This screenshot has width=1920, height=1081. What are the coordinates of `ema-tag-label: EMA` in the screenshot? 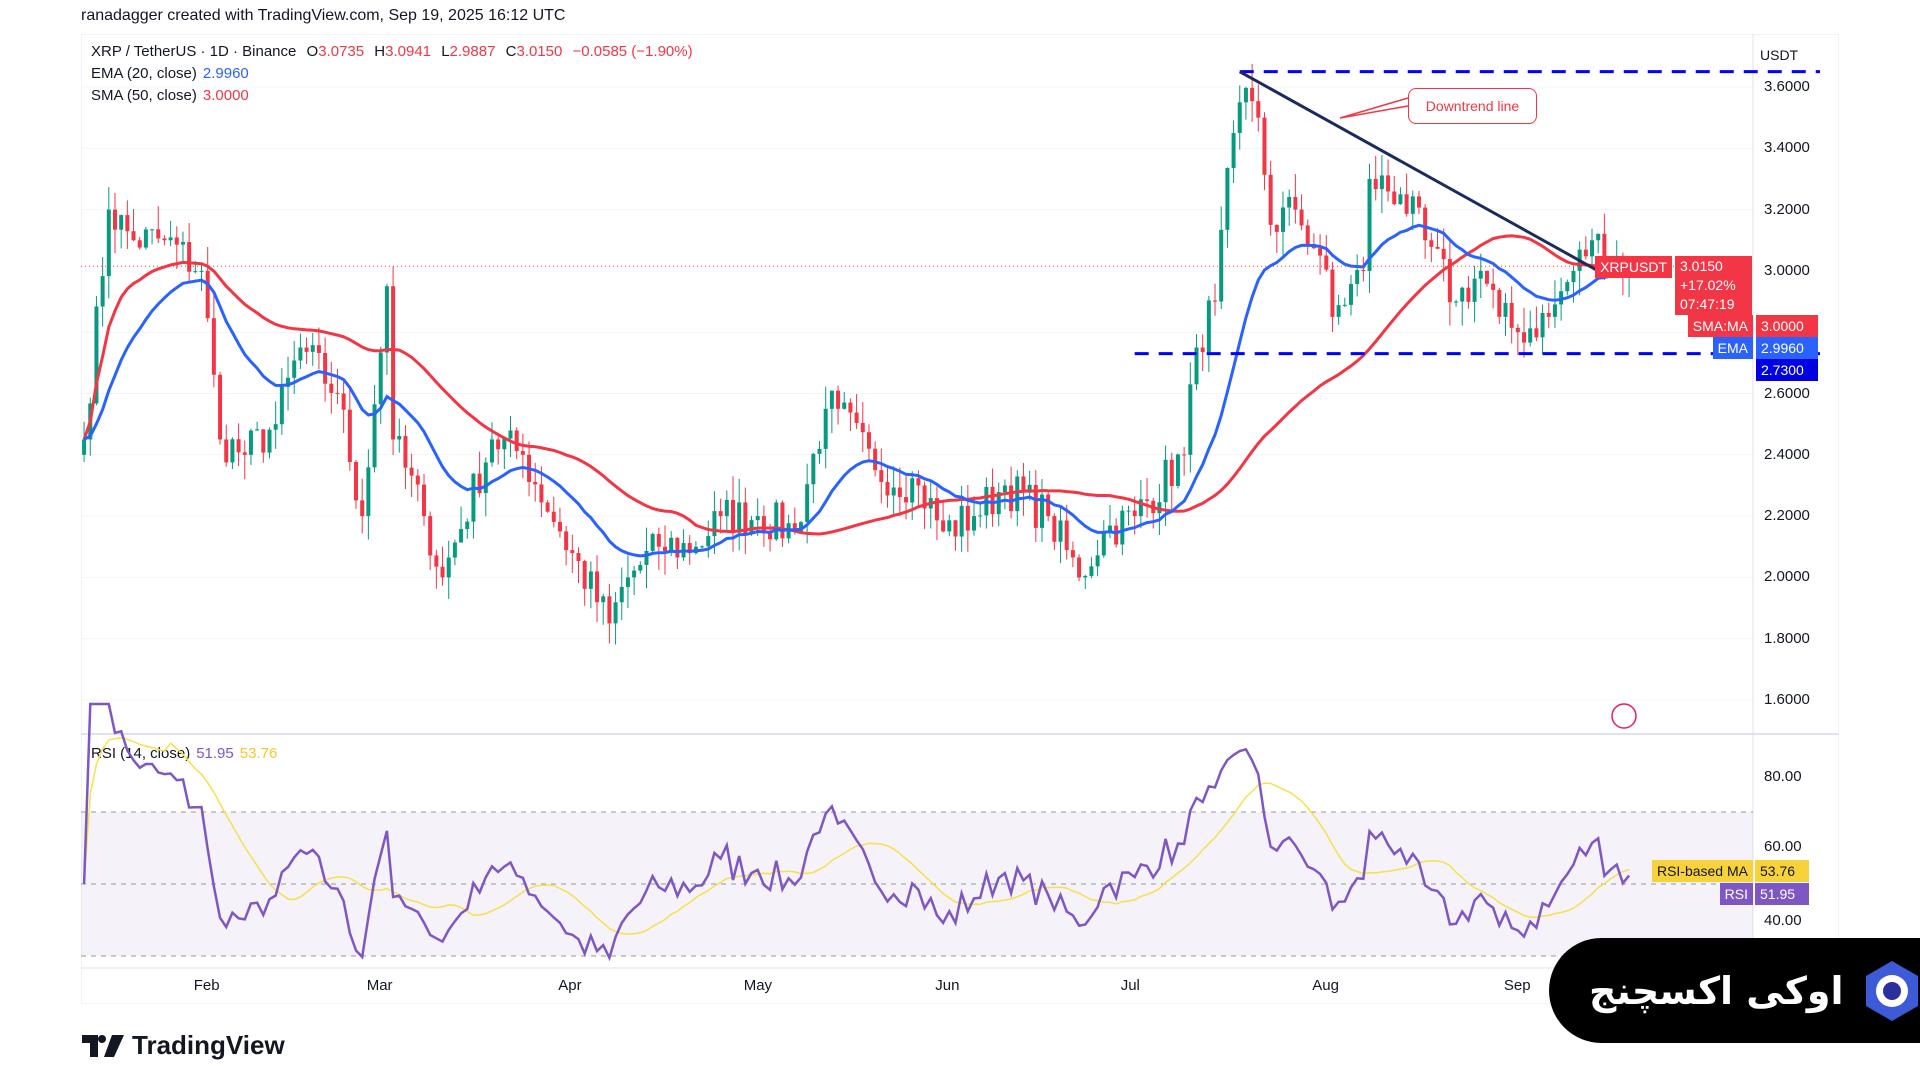 It's located at (1732, 348).